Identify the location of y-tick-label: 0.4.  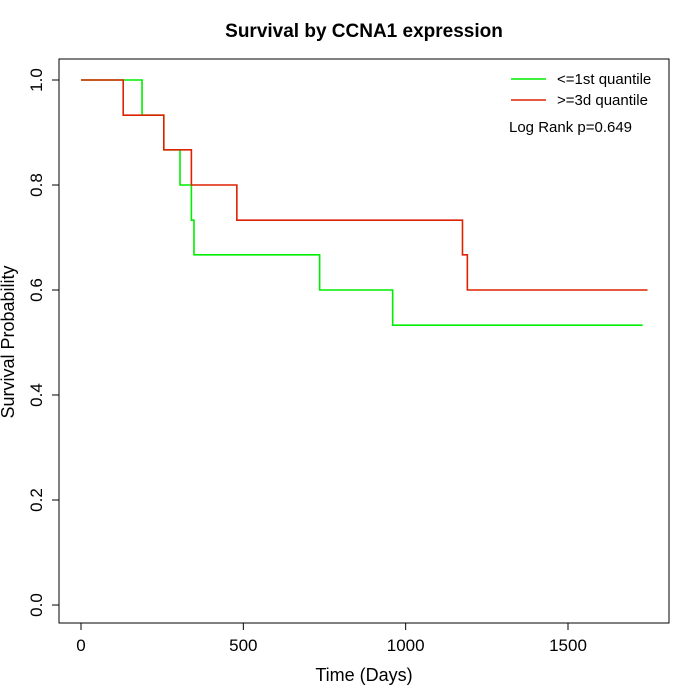
(36, 395).